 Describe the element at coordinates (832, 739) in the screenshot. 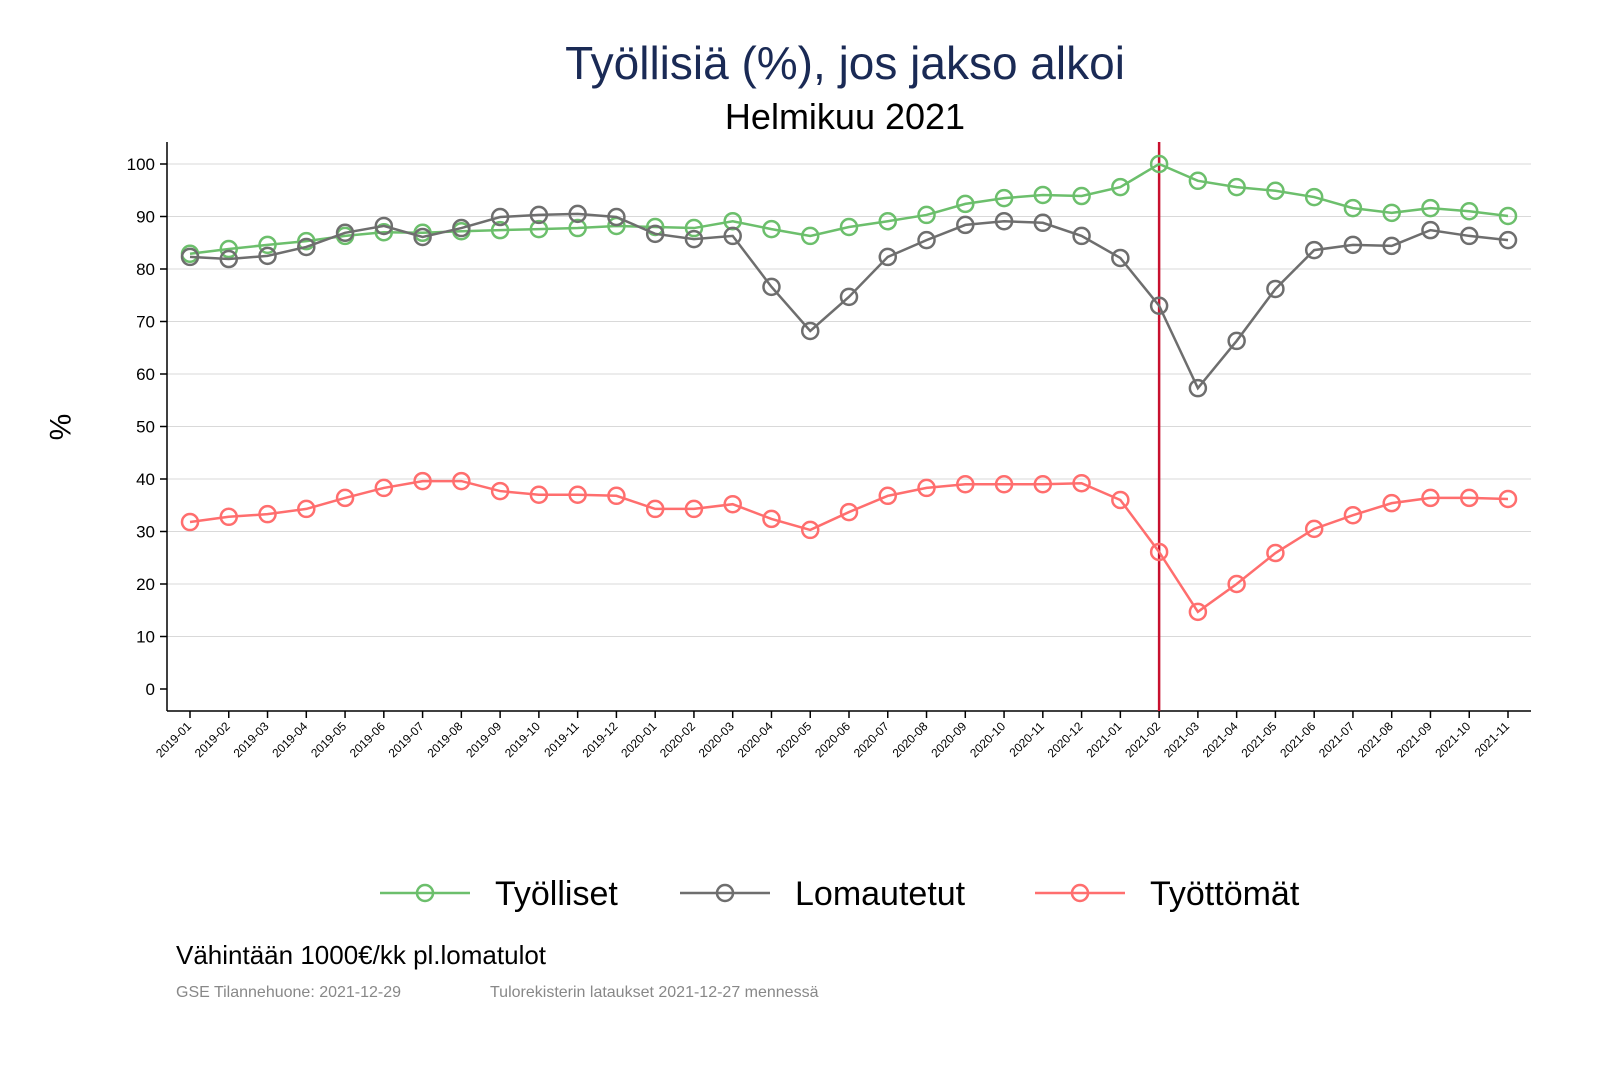

I see `x-tick-label: 2020-06` at that location.